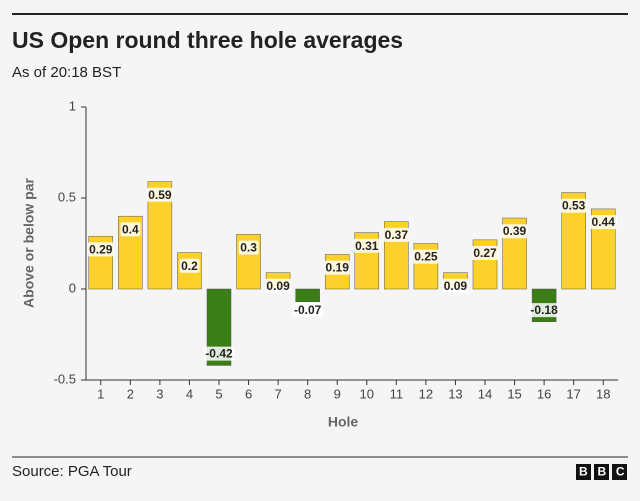 The image size is (640, 501). What do you see at coordinates (207, 40) in the screenshot?
I see `chart-title: US Open round three hole averages` at bounding box center [207, 40].